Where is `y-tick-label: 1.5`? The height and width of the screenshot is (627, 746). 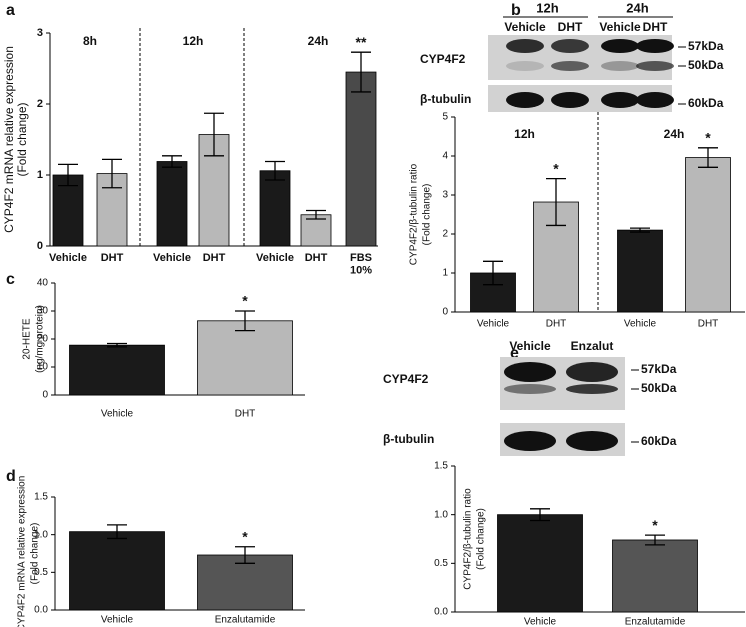
y-tick-label: 1.5 is located at coordinates (41, 497).